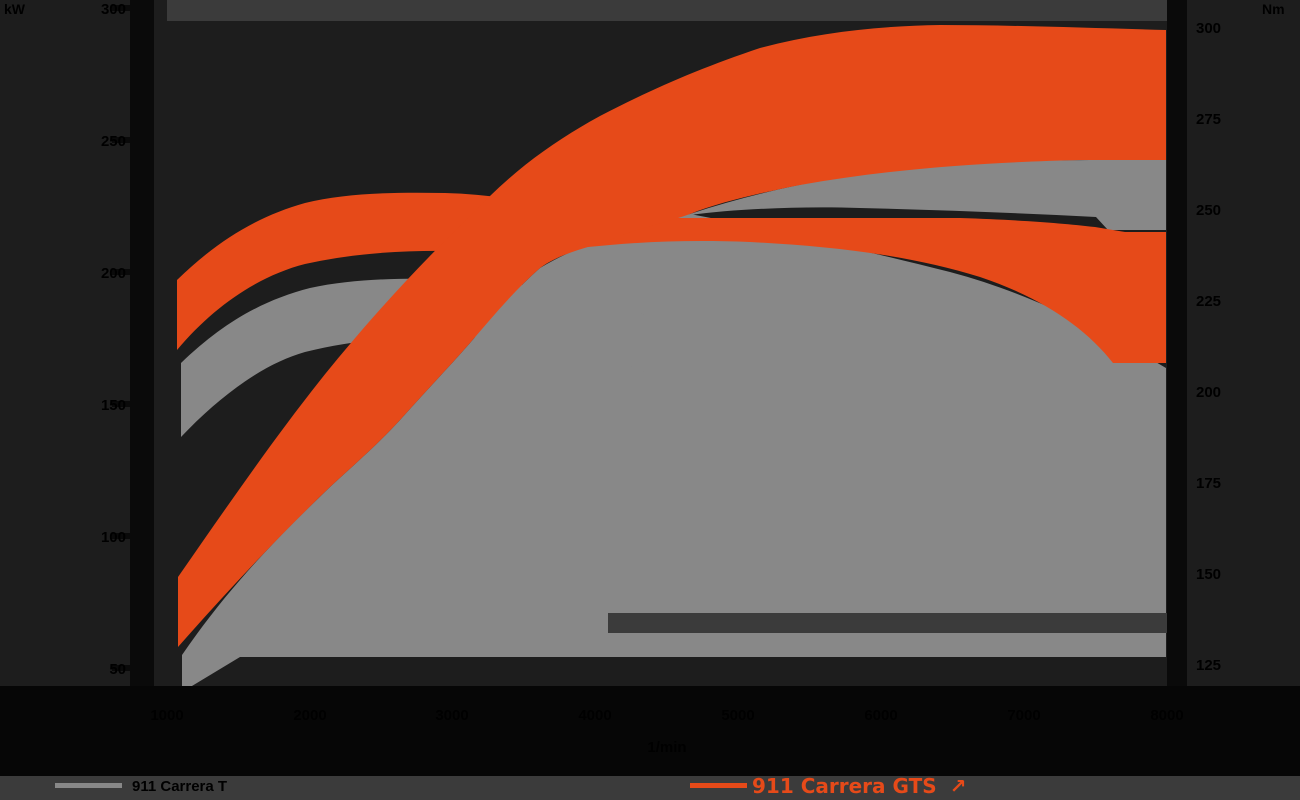  I want to click on right-axis-line, so click(1177, 346).